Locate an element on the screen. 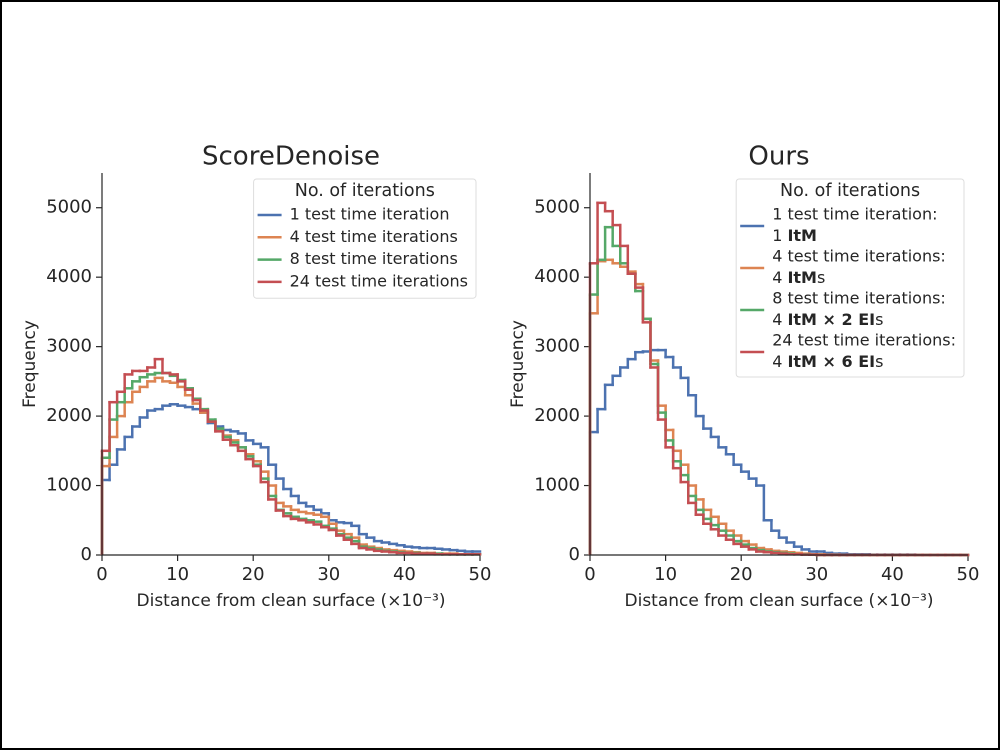 Image resolution: width=1000 pixels, height=750 pixels. legend-label: 1 test time iteration is located at coordinates (370, 214).